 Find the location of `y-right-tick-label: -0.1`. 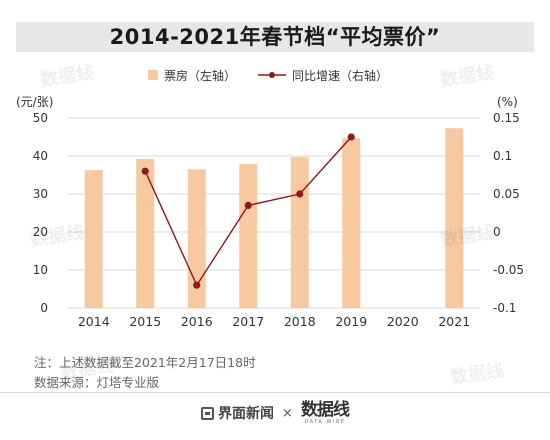

y-right-tick-label: -0.1 is located at coordinates (504, 308).